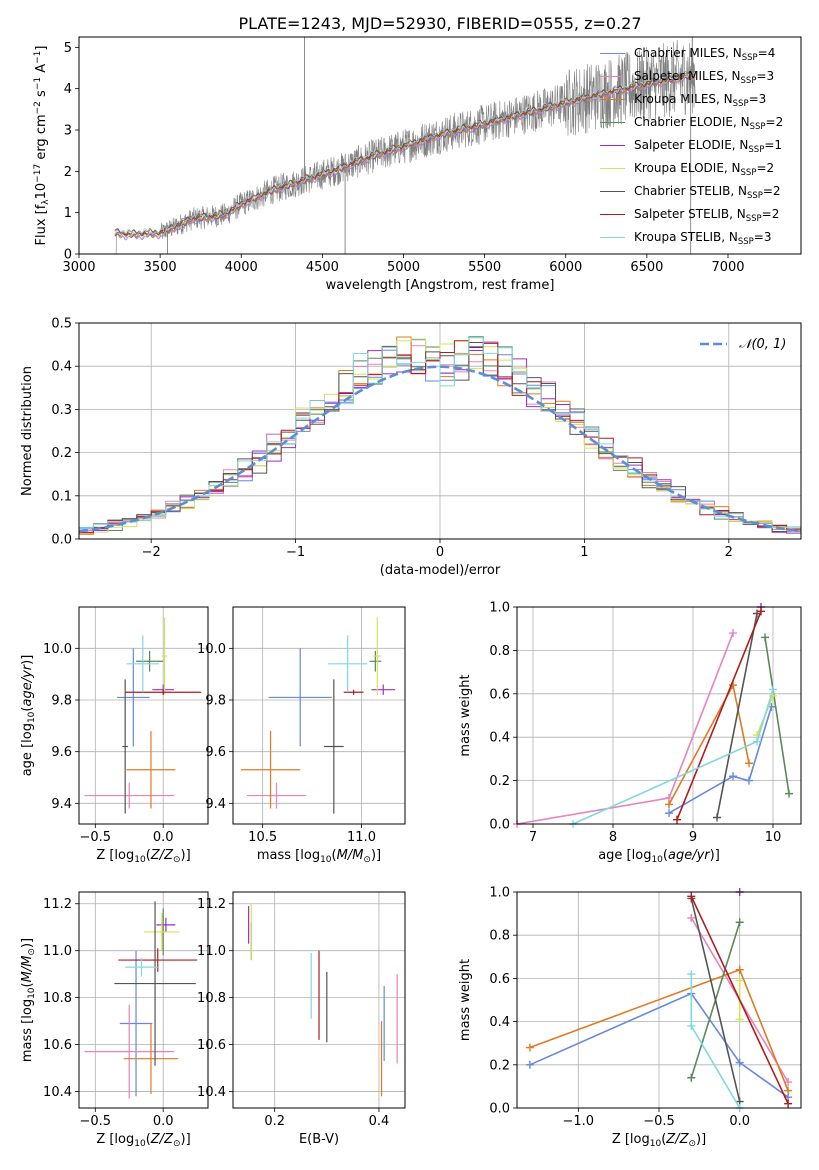  I want to click on y-tick-label: 0, so click(68, 255).